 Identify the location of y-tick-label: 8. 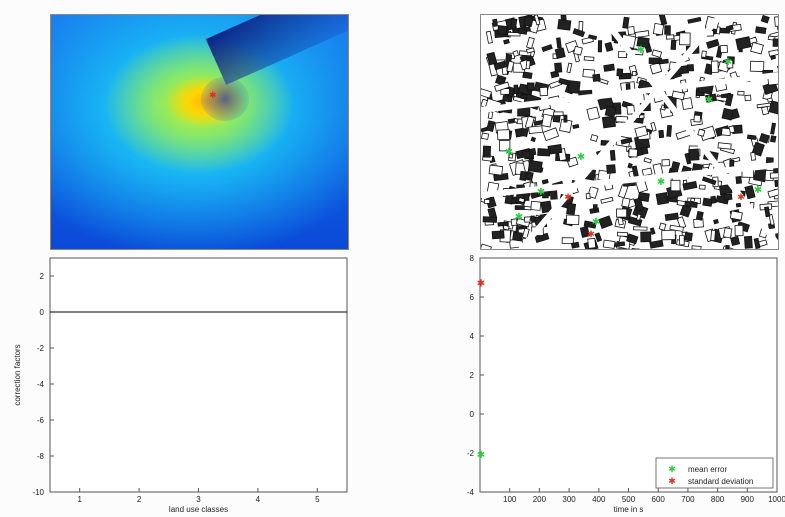
(472, 258).